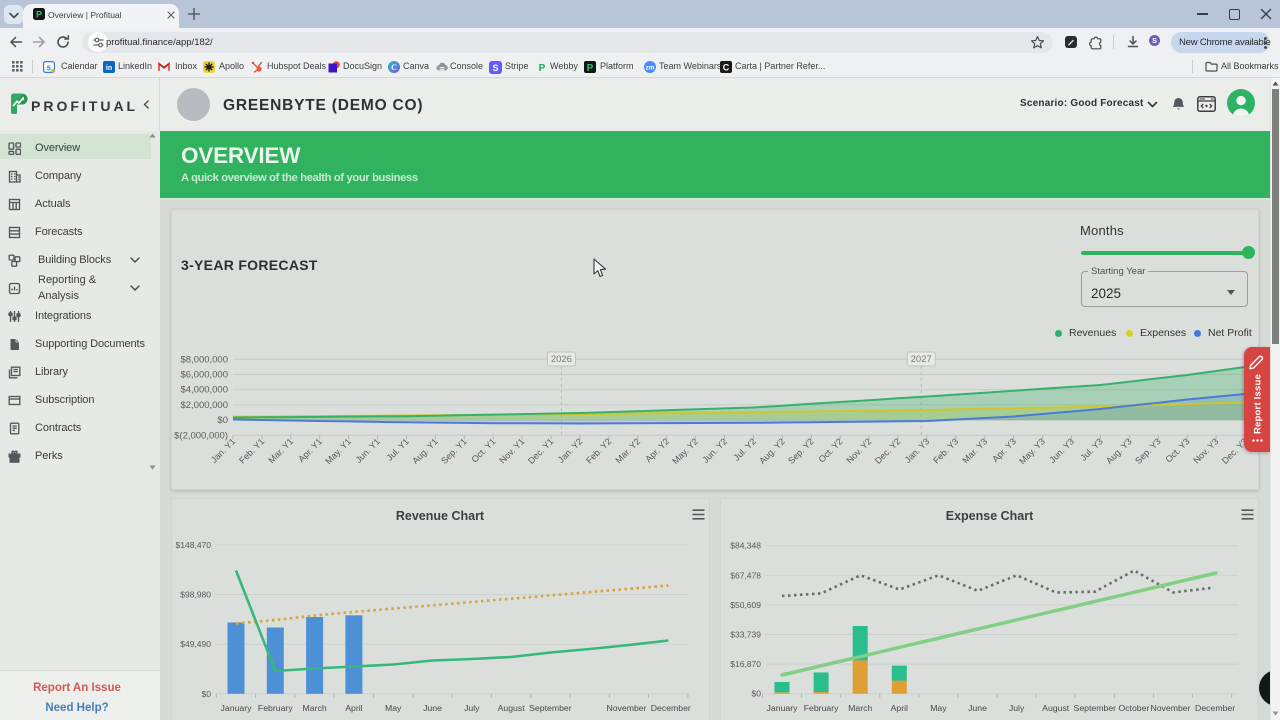  What do you see at coordinates (888, 451) in the screenshot?
I see `svg-text: Dec. Y2` at bounding box center [888, 451].